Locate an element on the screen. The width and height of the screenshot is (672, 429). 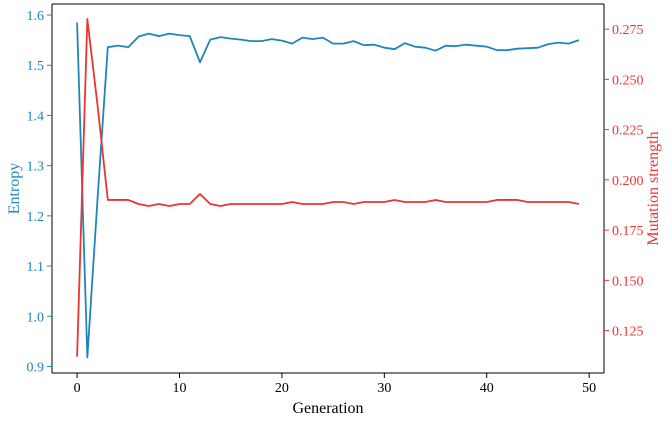
left-y-tick-label: 1.3 is located at coordinates (36, 167).